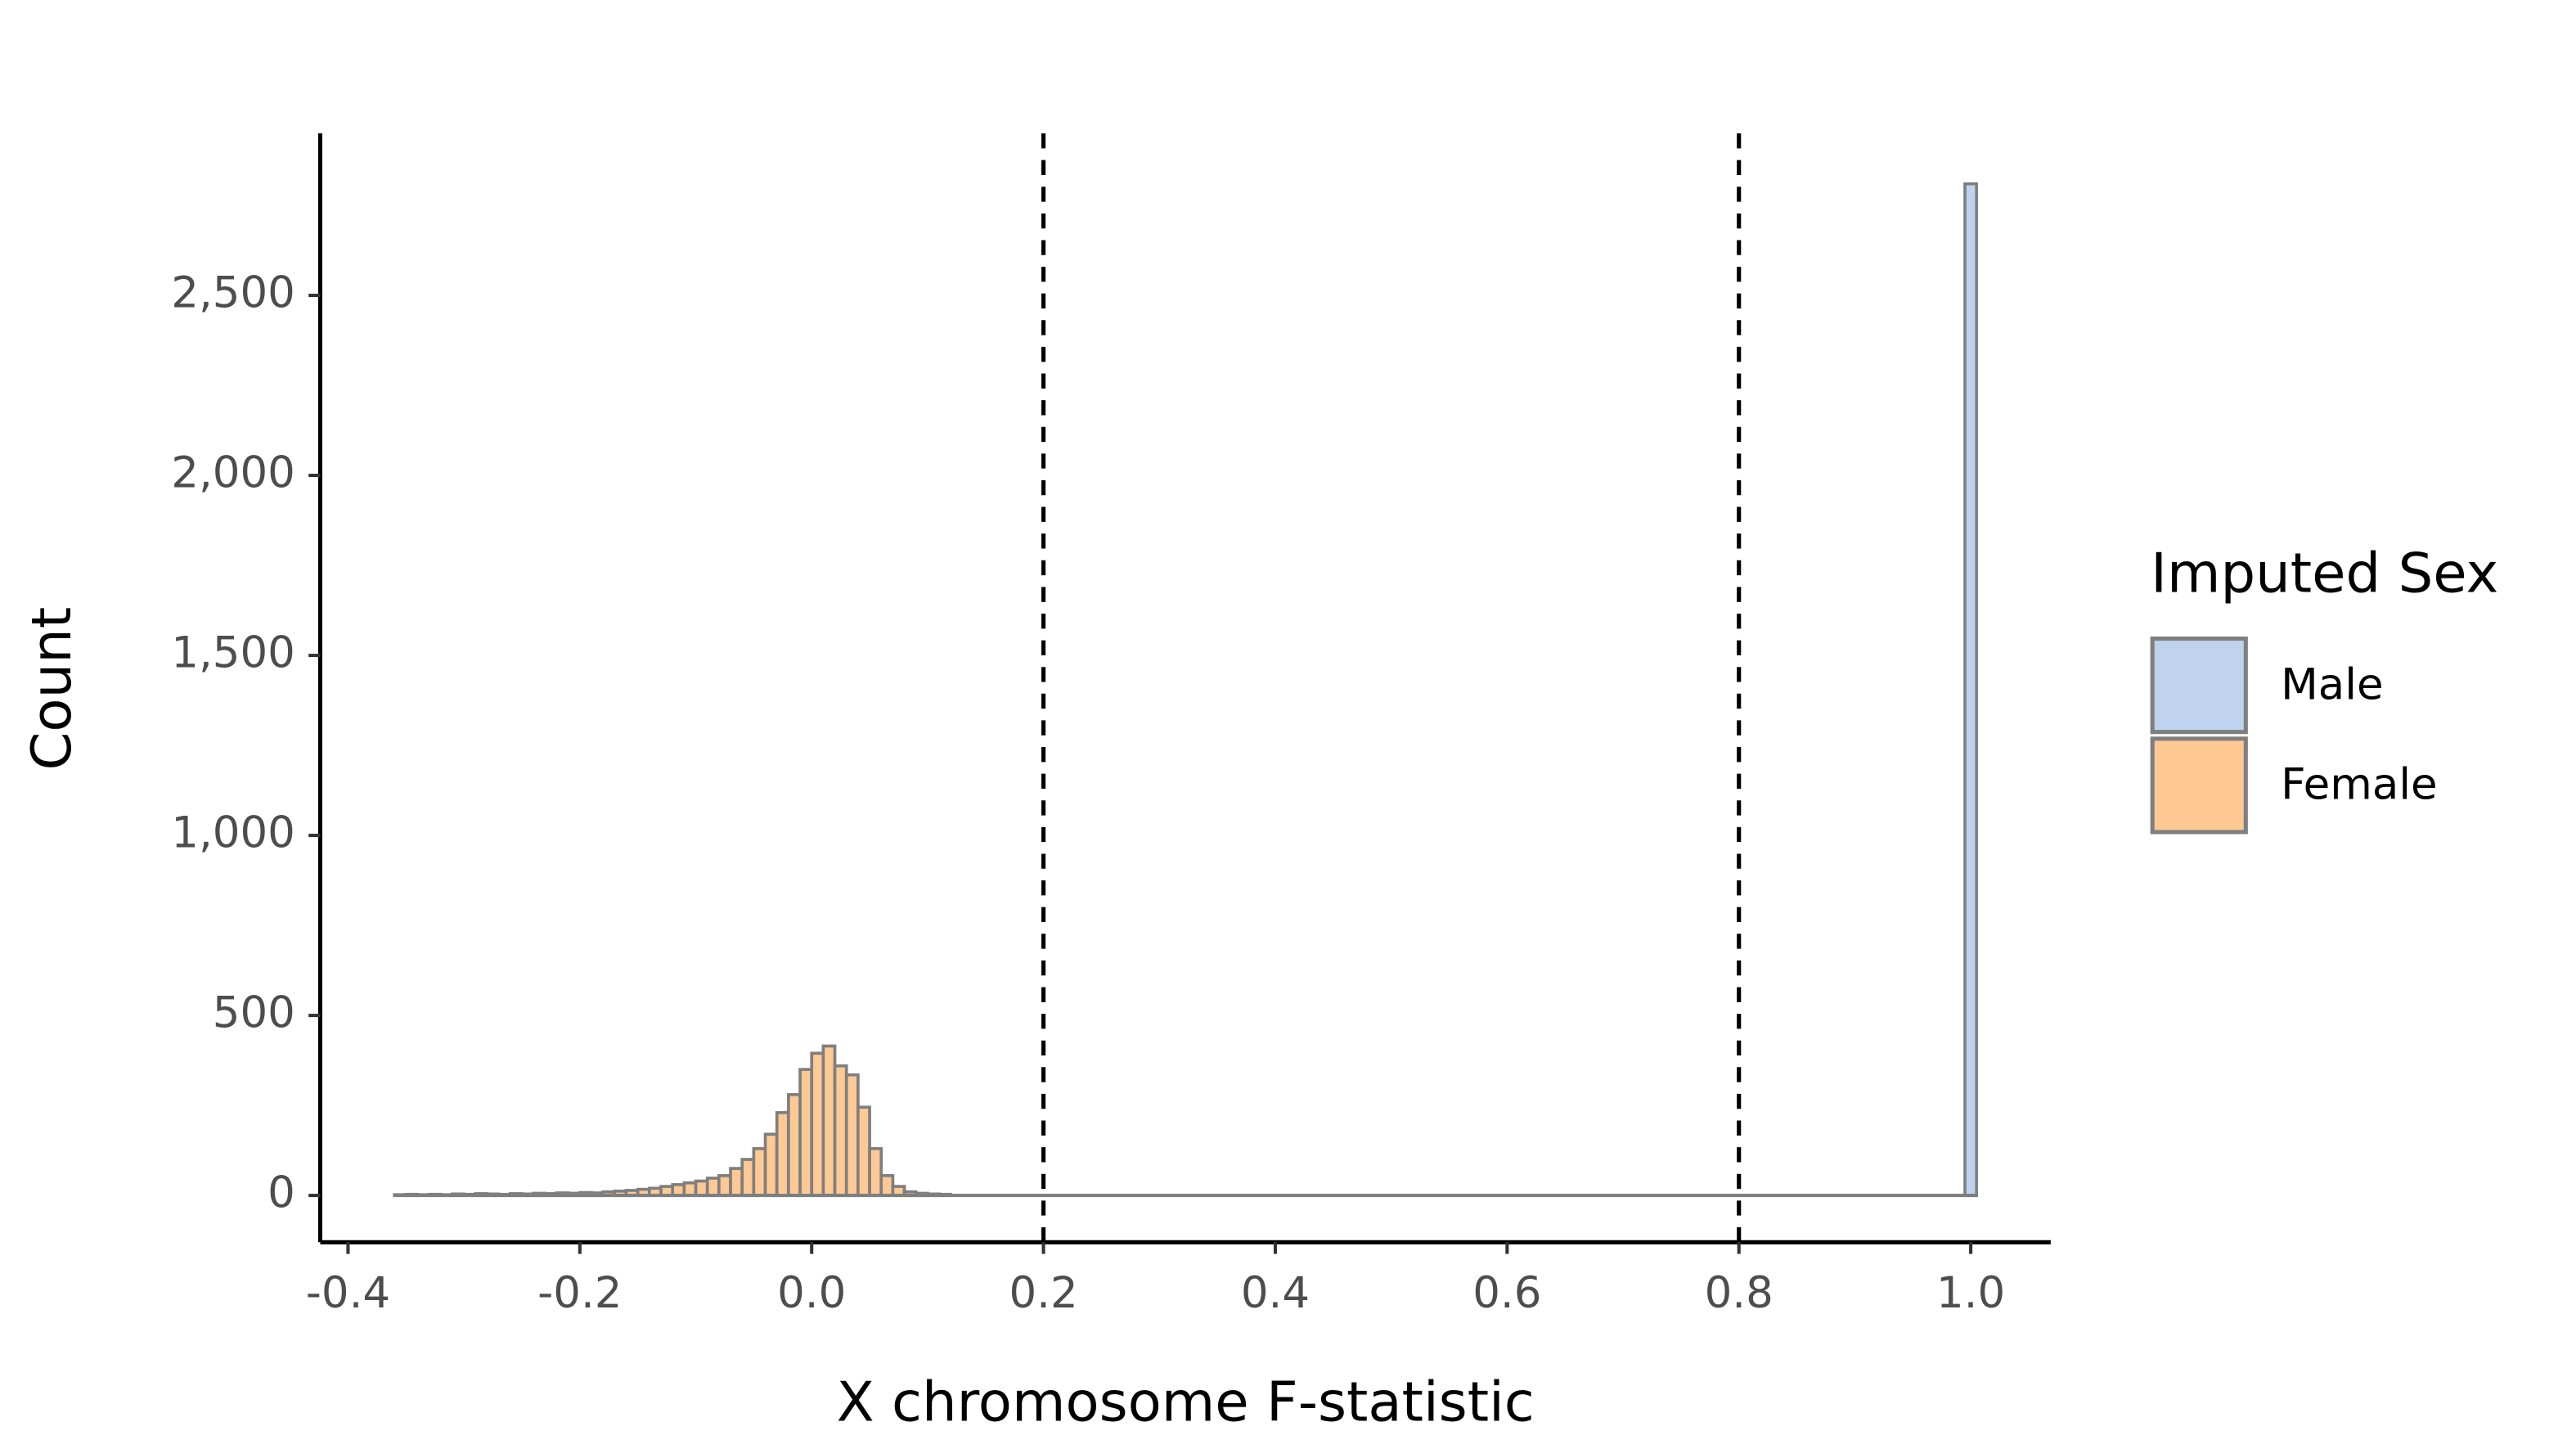 This screenshot has width=2576, height=1449. I want to click on y-tick-label: 2,500, so click(233, 293).